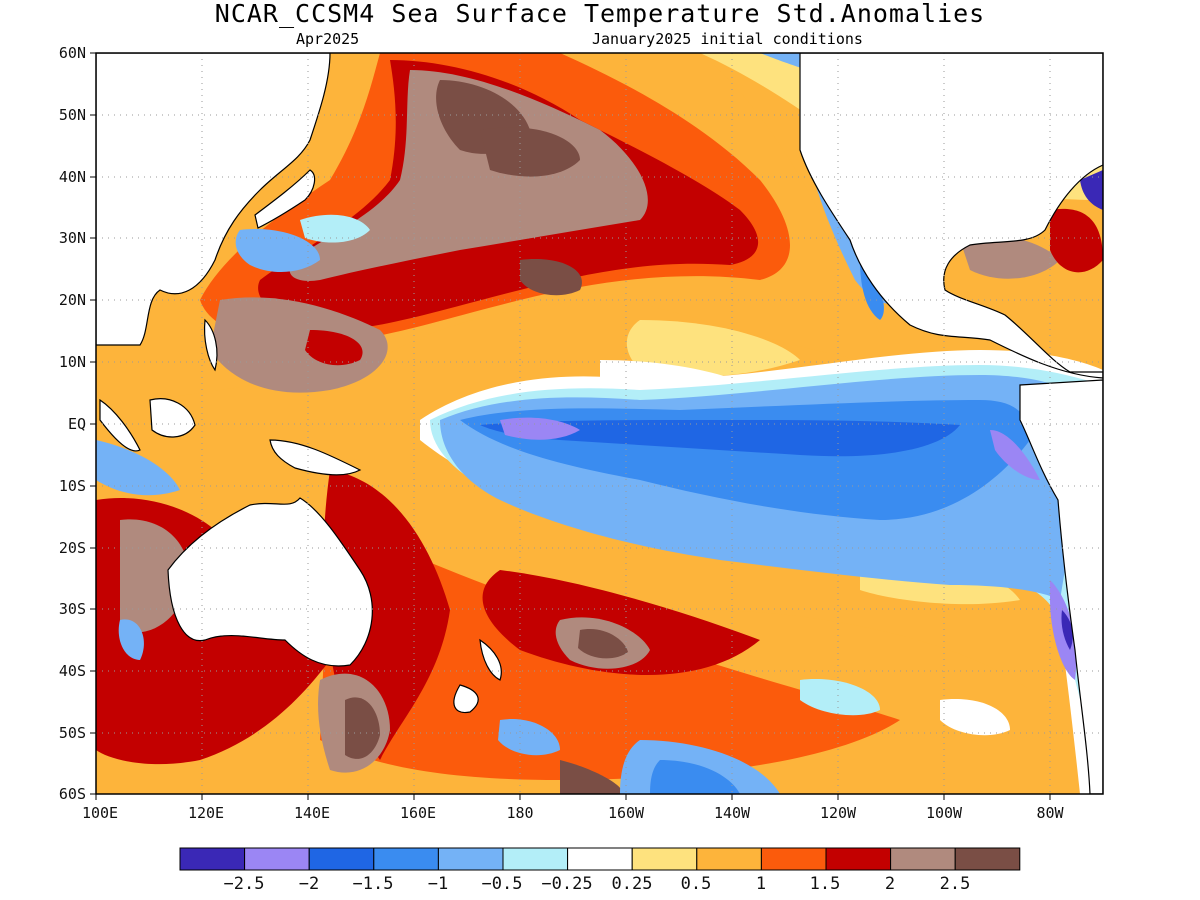 Image resolution: width=1200 pixels, height=900 pixels. Describe the element at coordinates (418, 813) in the screenshot. I see `x-tick-label: 160E` at that location.